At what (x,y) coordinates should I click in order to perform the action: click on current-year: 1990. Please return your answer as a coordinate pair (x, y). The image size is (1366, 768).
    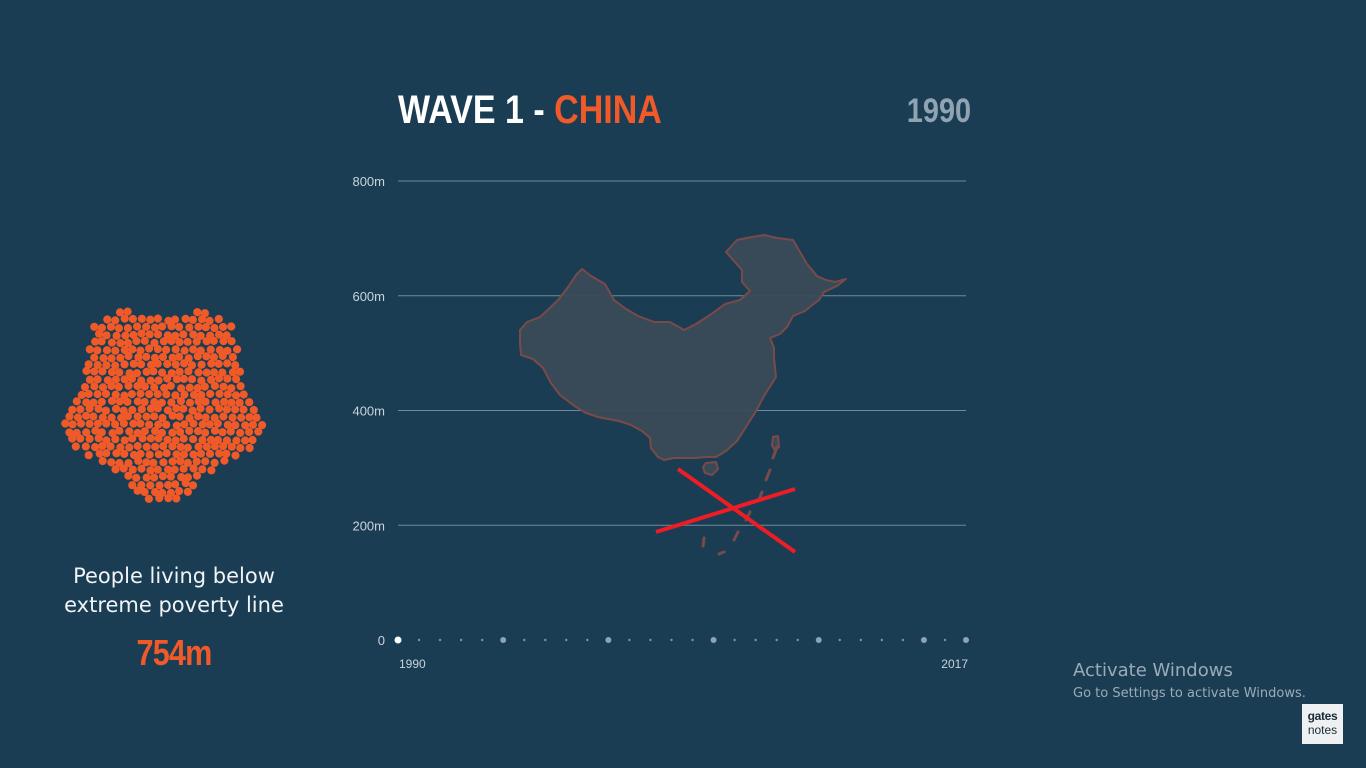
    Looking at the image, I should click on (939, 111).